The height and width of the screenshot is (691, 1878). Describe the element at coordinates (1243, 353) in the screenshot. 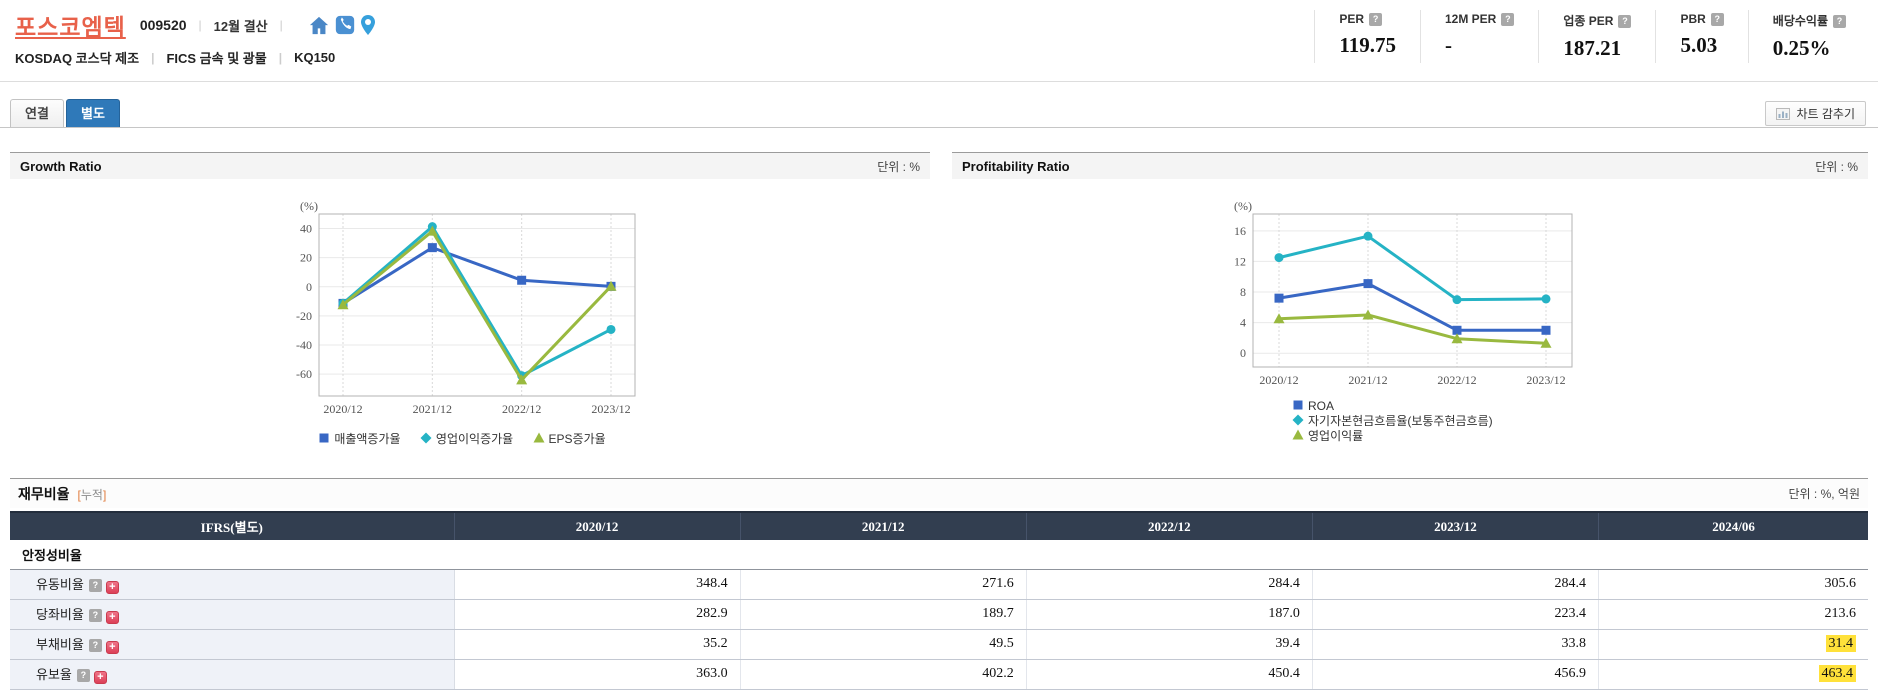

I see `svg-text: 0` at that location.